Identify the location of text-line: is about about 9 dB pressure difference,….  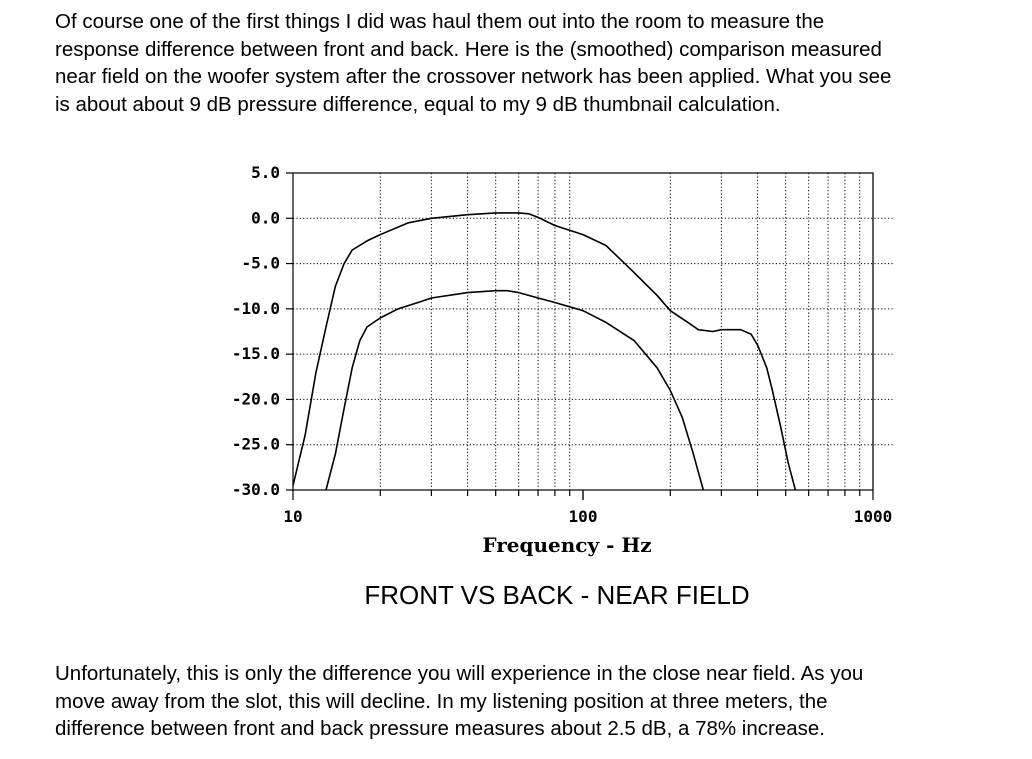
(418, 104).